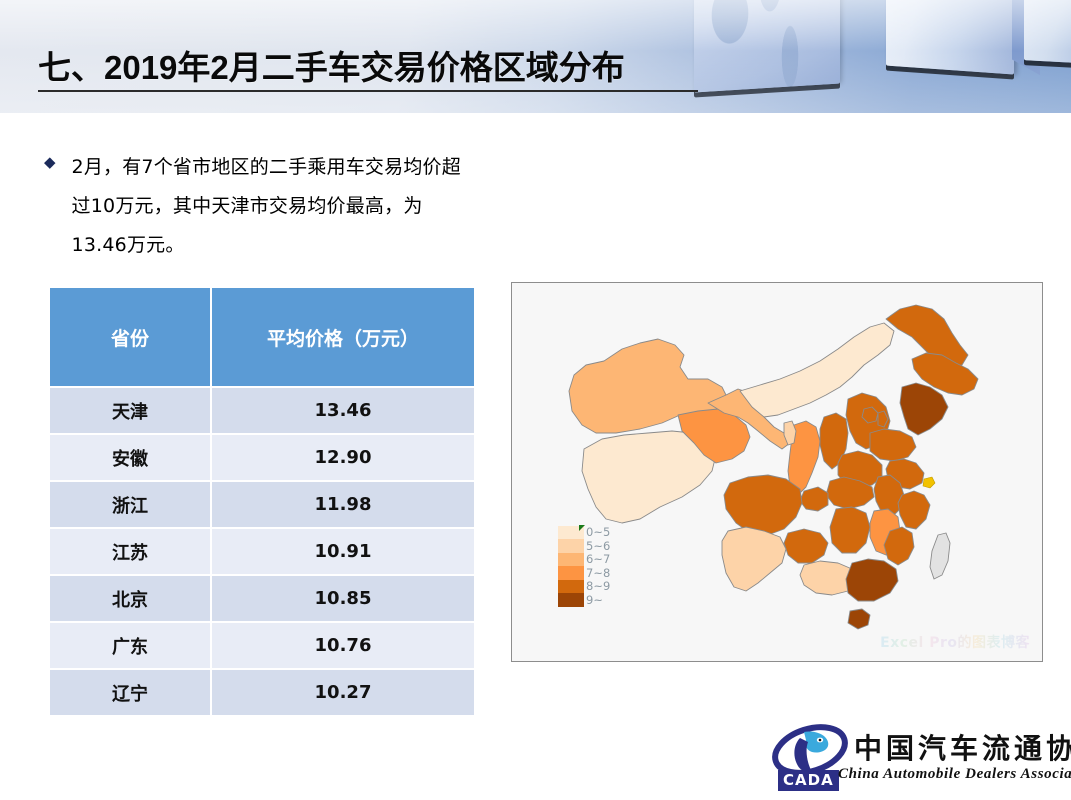 The image size is (1071, 800). Describe the element at coordinates (806, 546) in the screenshot. I see `region-guizhou` at that location.